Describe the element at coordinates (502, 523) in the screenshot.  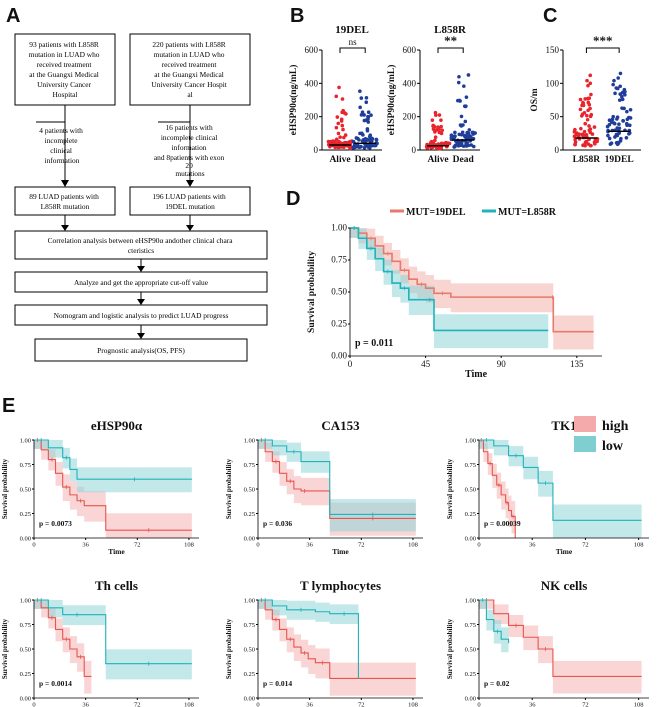
I see `p-value: p = 0.00039` at that location.